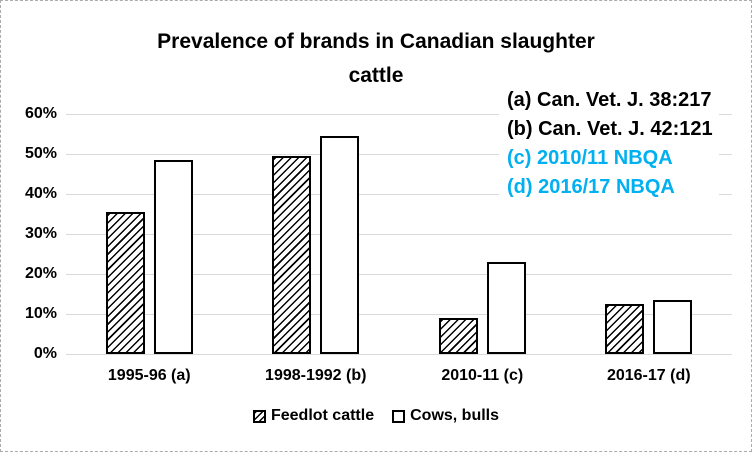 The width and height of the screenshot is (752, 452). I want to click on y-tick-label: 10%, so click(40, 313).